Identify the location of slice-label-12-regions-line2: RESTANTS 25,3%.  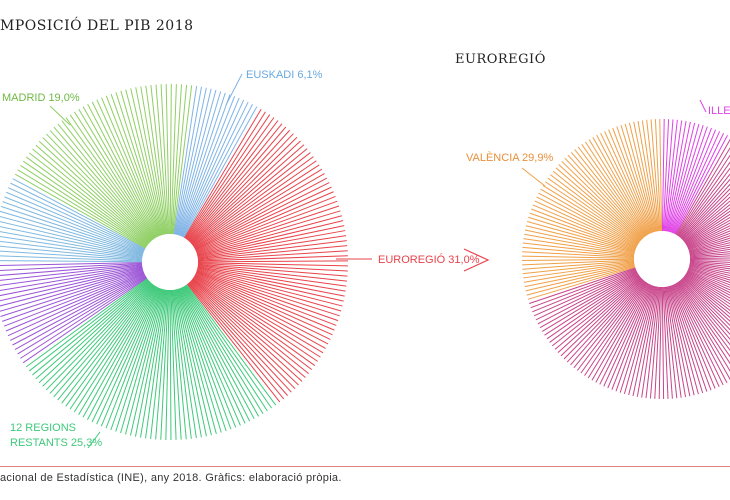
(56, 443).